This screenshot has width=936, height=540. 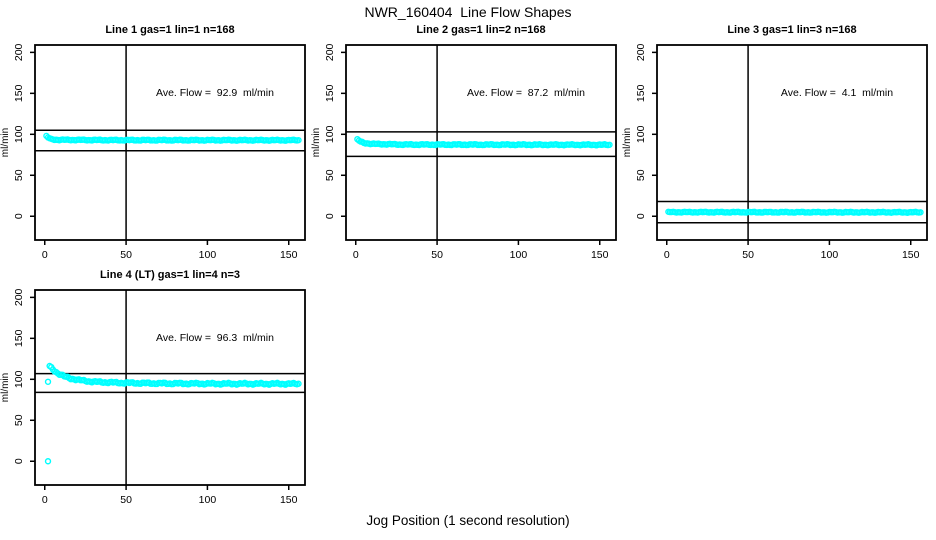 I want to click on figure-x-axis-label: Jog Position (1 second resolution), so click(x=468, y=520).